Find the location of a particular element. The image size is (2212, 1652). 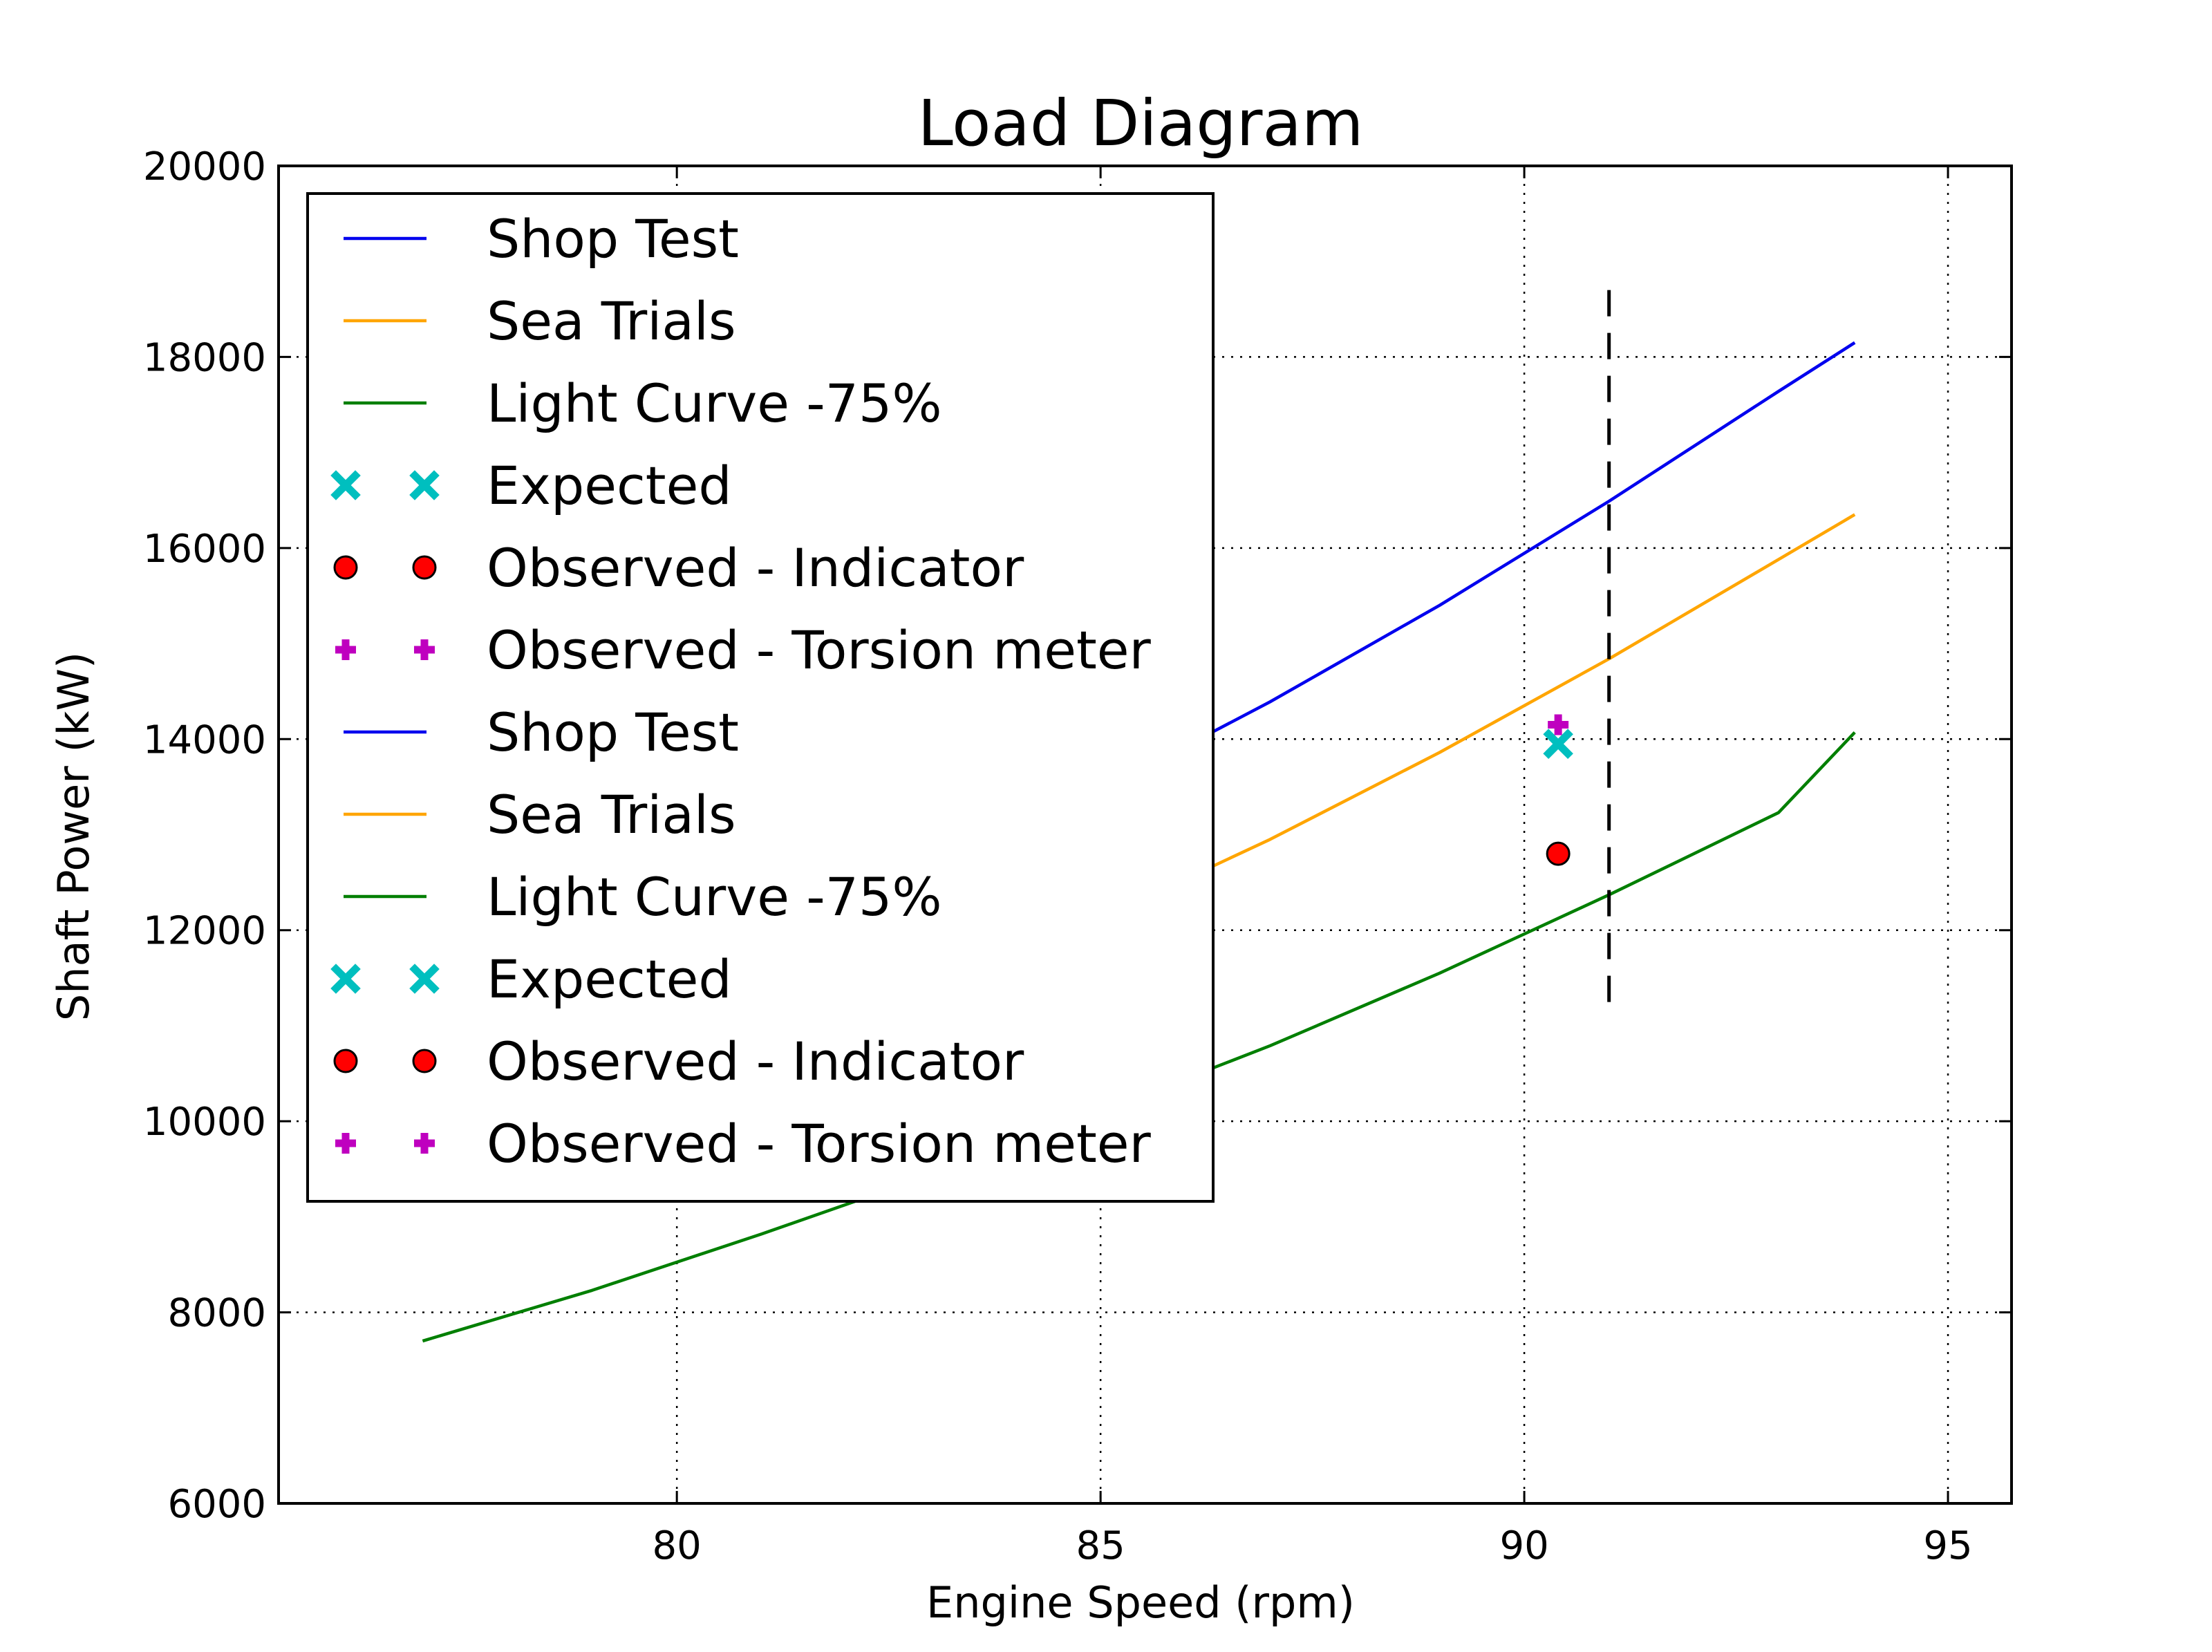

y-tick-label: 8000 is located at coordinates (216, 1314).